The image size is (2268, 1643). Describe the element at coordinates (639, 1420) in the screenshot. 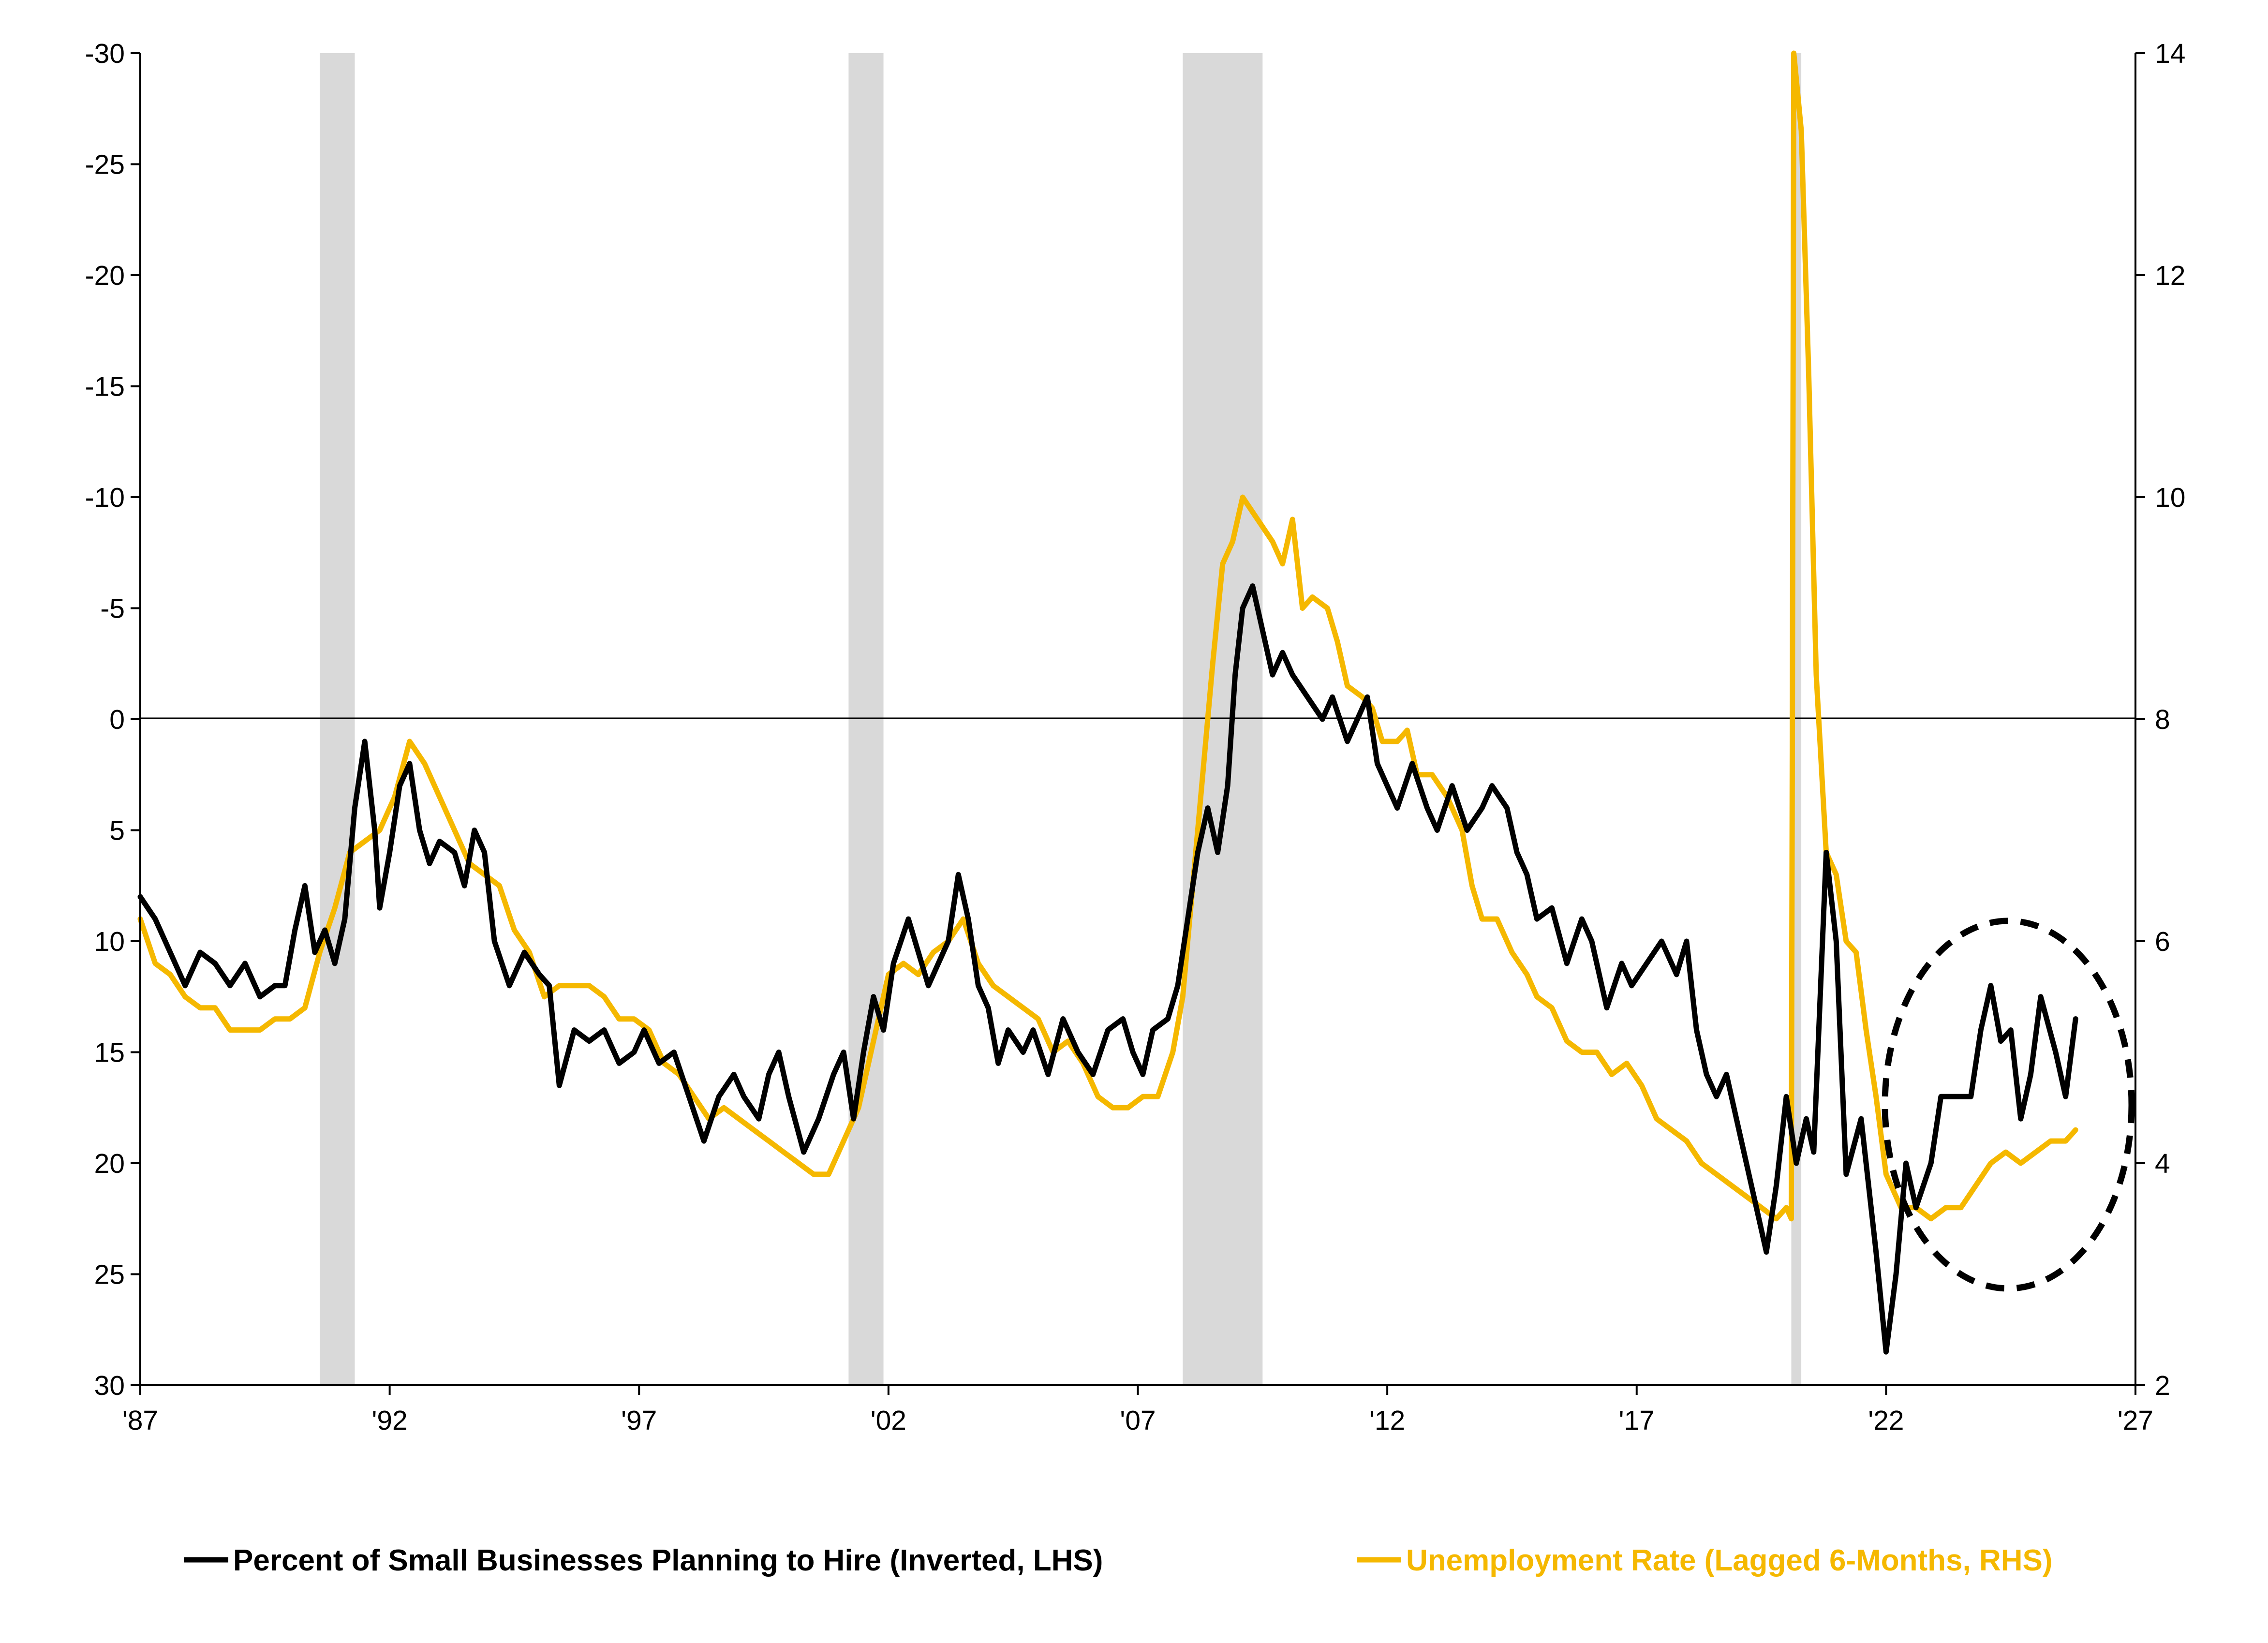

I see `x-tick-label: '97` at that location.